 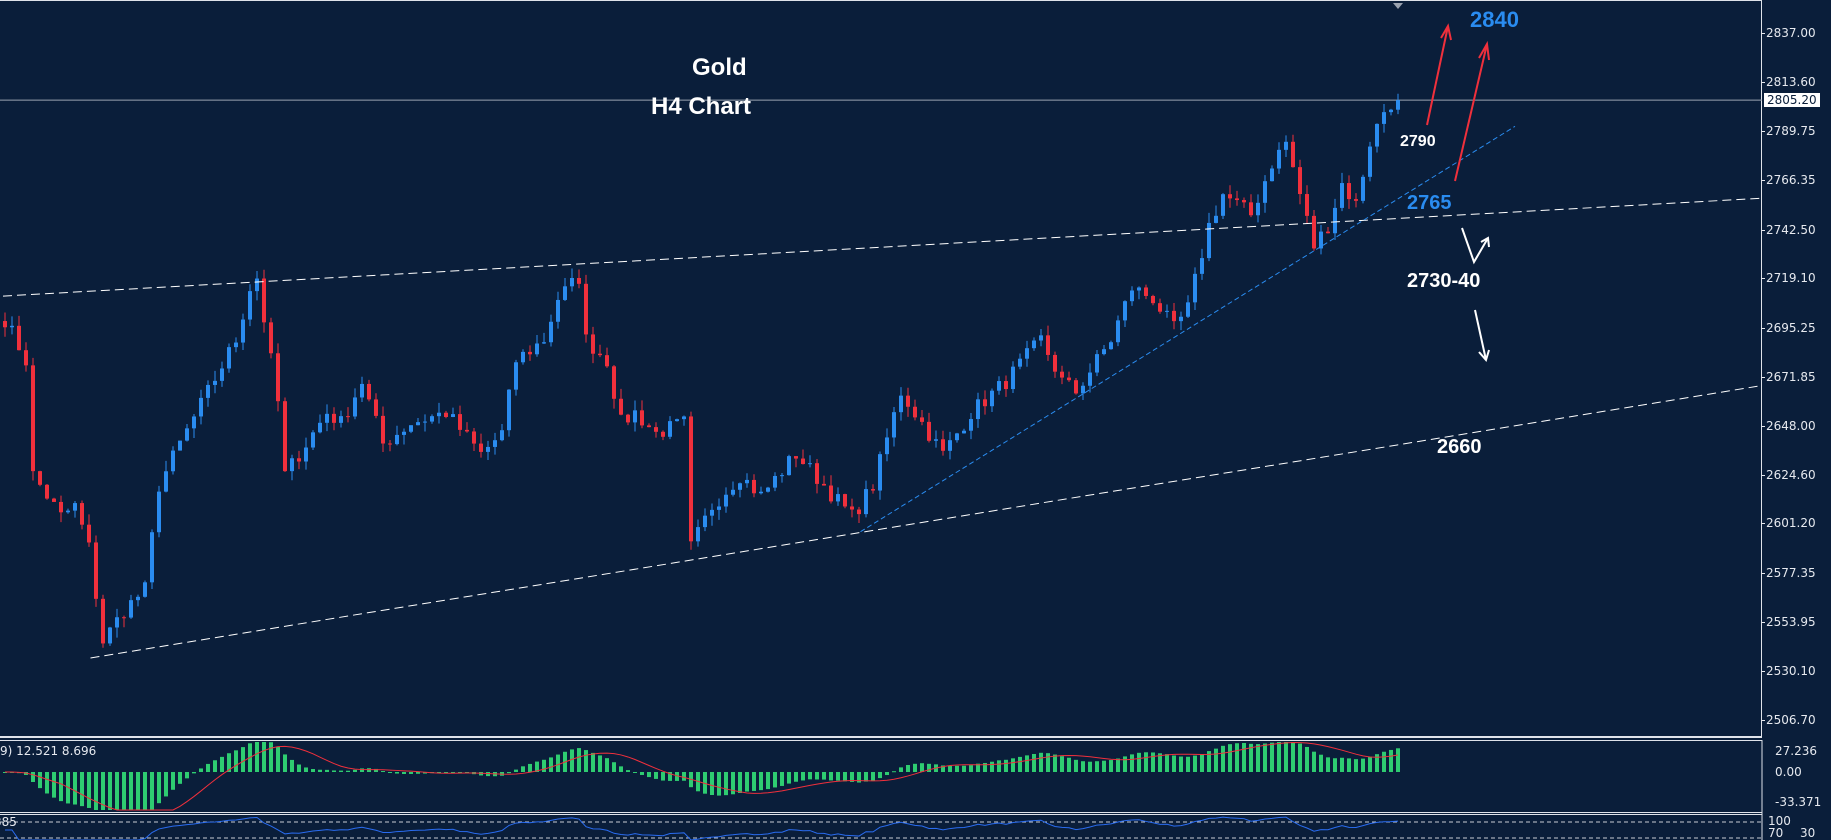 What do you see at coordinates (1494, 19) in the screenshot?
I see `annotation-2840: 2840` at bounding box center [1494, 19].